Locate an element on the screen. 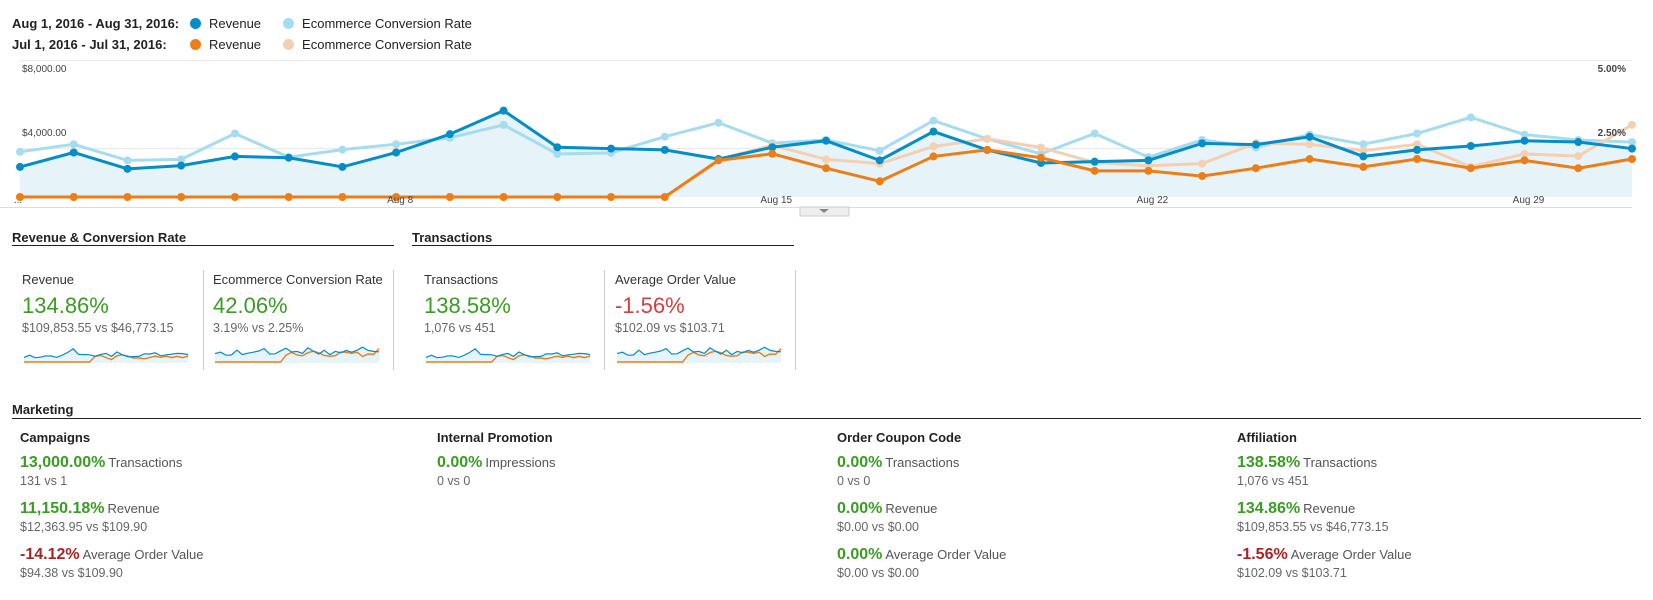  legend-previous-revenue: Revenue is located at coordinates (235, 44).